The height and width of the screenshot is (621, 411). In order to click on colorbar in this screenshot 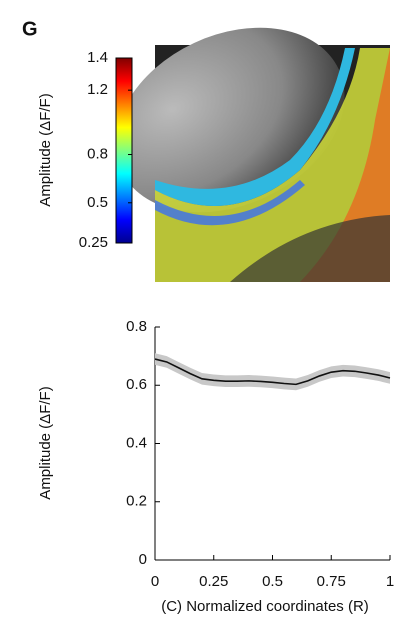, I will do `click(124, 150)`.